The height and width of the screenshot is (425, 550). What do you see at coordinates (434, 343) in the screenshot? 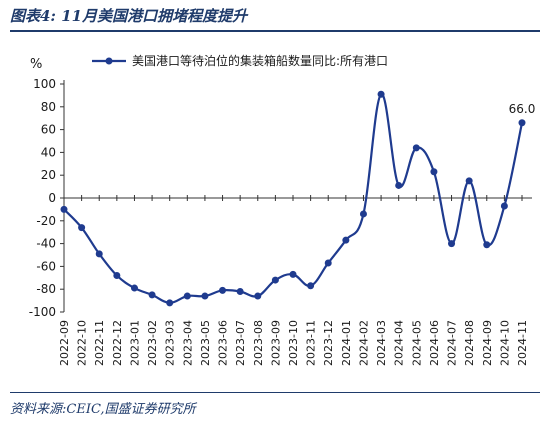
I see `x-tick-label: 2024-06` at bounding box center [434, 343].